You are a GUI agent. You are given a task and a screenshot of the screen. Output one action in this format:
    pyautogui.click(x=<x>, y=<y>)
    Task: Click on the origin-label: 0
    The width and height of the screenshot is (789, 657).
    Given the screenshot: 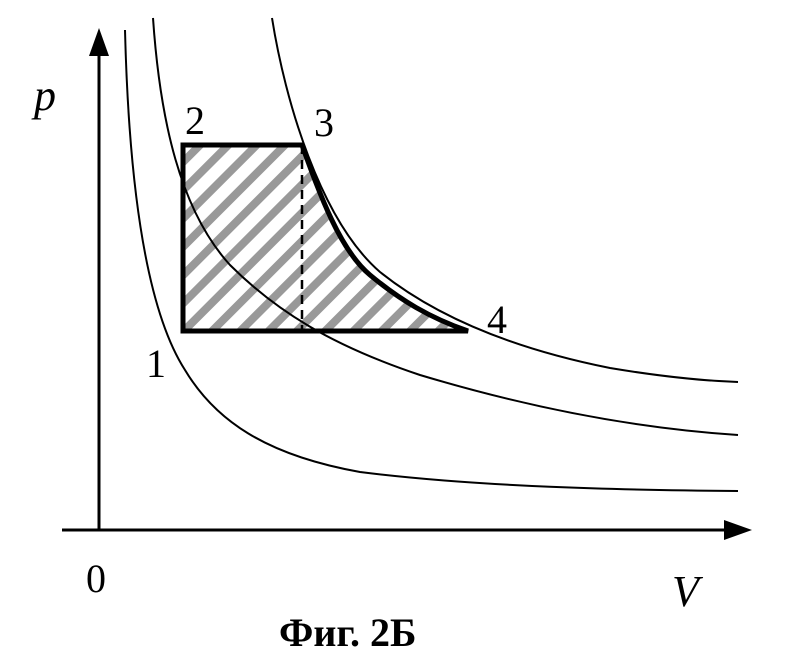 What is the action you would take?
    pyautogui.click(x=96, y=578)
    